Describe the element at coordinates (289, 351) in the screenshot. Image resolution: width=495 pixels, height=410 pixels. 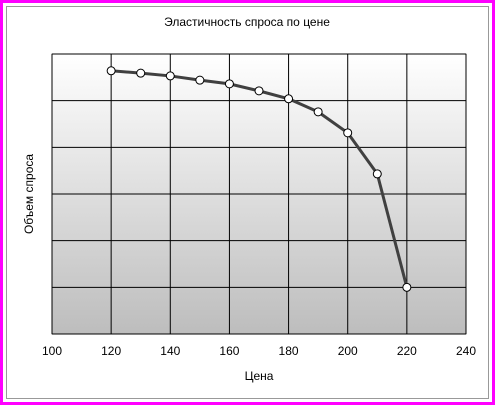
I see `x-tick-label: 180` at that location.